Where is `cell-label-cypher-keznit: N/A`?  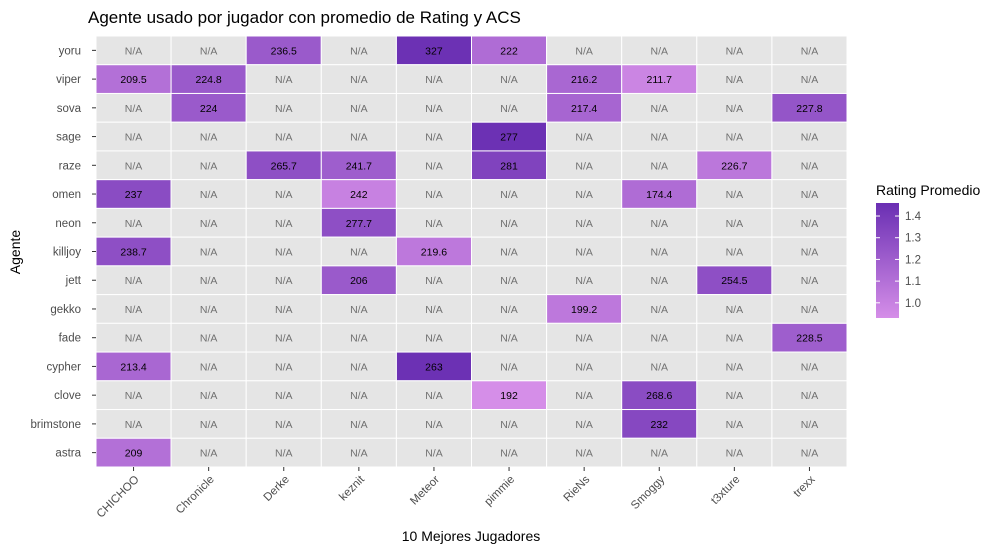
cell-label-cypher-keznit: N/A is located at coordinates (359, 367).